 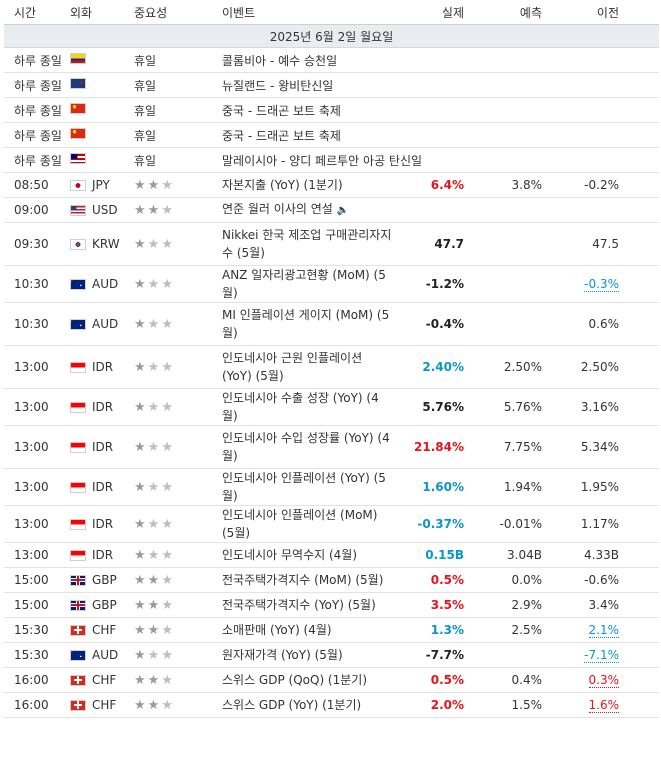 What do you see at coordinates (292, 367) in the screenshot?
I see `event-title: 인도네시아 근원 인플레이션 (YoY) (5월)` at bounding box center [292, 367].